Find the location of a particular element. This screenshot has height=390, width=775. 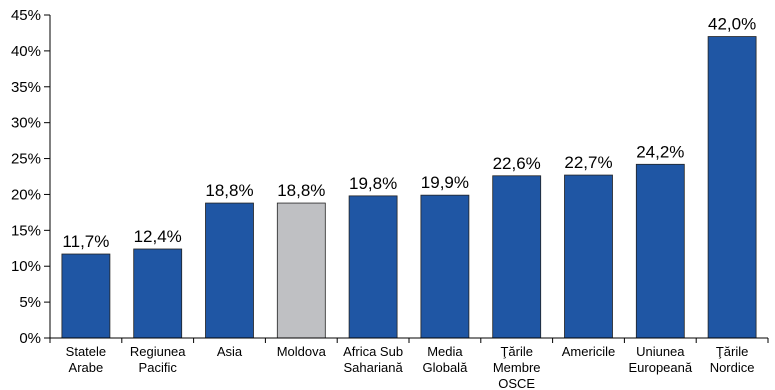

bar-regiunea-pacific is located at coordinates (158, 293).